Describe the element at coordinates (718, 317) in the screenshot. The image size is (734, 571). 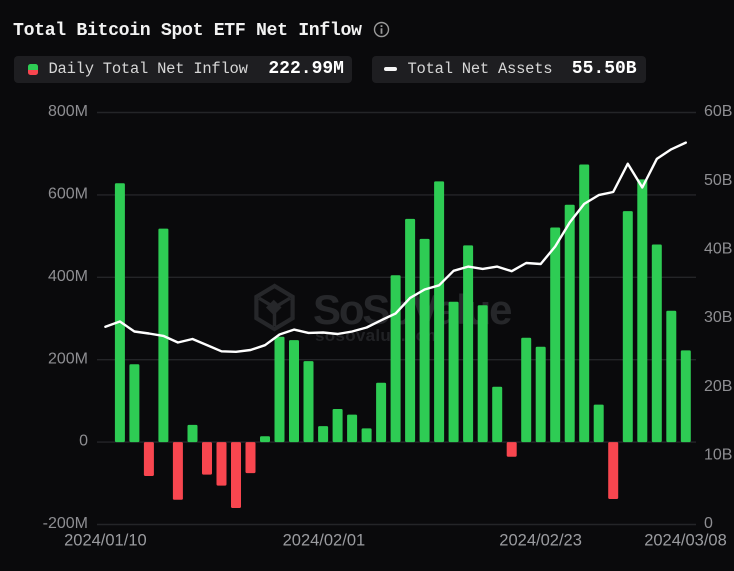
I see `svg-text: 30B` at that location.